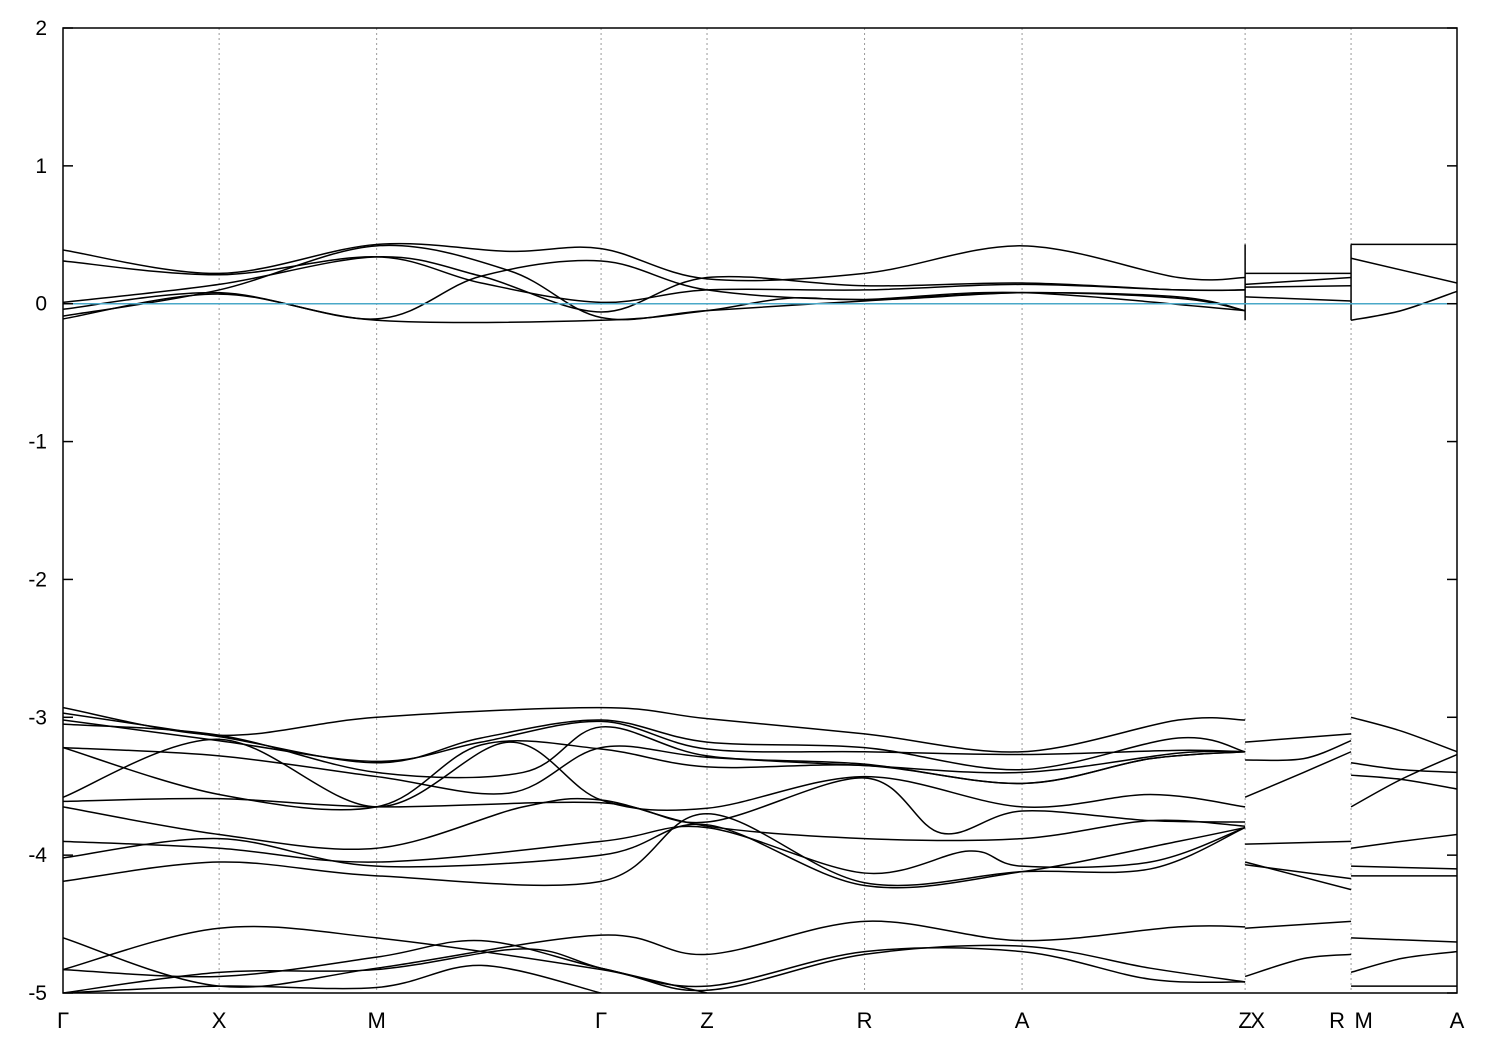  I want to click on x-axis-kpoint-labels: Γ X M Γ Z R A ZX R M A, so click(761, 1020).